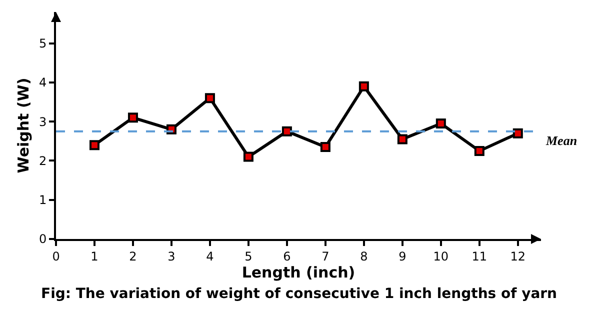 The width and height of the screenshot is (603, 323). Describe the element at coordinates (402, 256) in the screenshot. I see `x-tick-label: 9` at that location.